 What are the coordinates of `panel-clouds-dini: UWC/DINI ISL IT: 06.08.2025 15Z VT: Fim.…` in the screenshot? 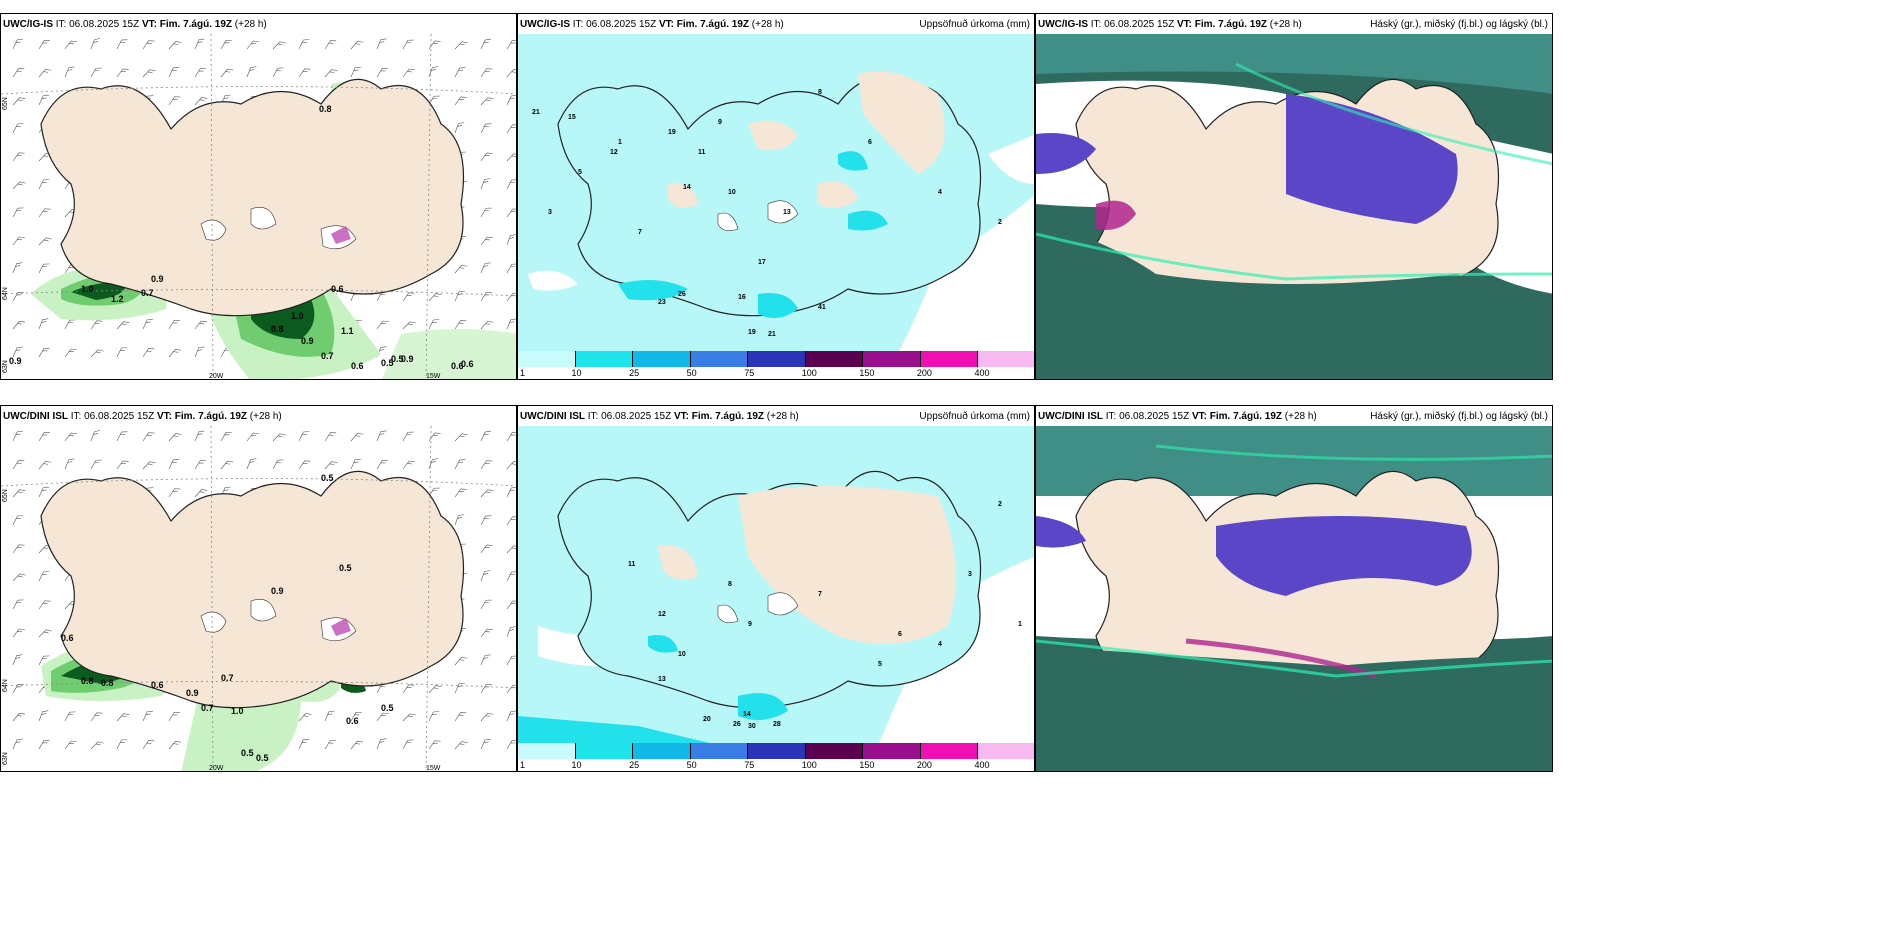 It's located at (1294, 588).